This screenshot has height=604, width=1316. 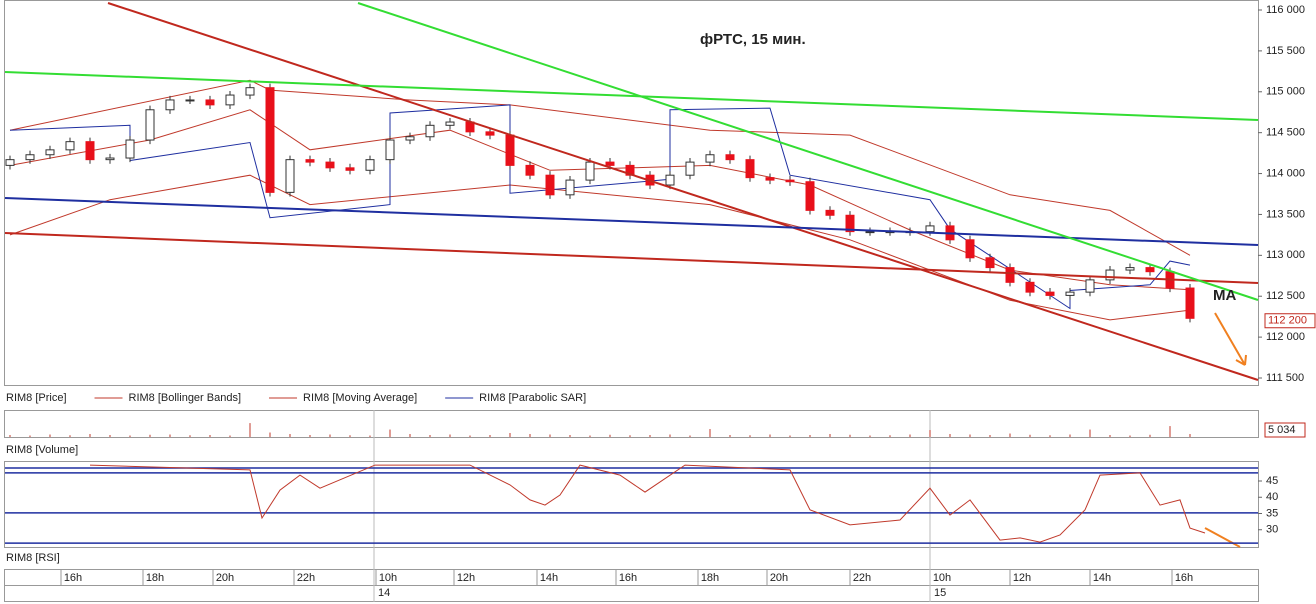 I want to click on x-tick-label: 20h, so click(x=225, y=578).